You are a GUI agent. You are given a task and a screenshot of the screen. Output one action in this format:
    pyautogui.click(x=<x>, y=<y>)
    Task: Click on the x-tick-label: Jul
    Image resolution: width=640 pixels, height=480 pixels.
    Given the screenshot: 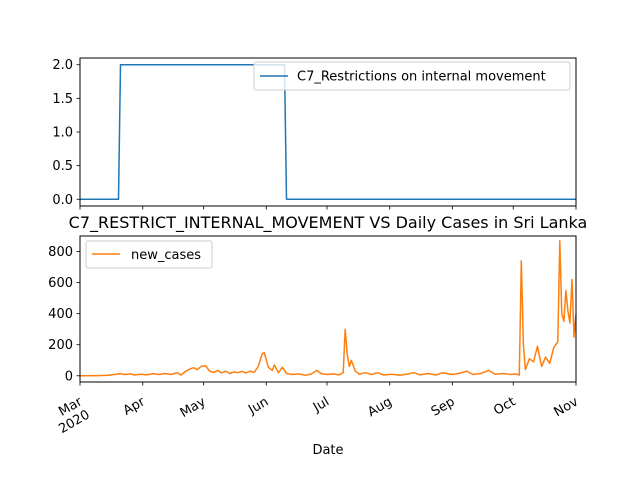 What is the action you would take?
    pyautogui.click(x=321, y=404)
    